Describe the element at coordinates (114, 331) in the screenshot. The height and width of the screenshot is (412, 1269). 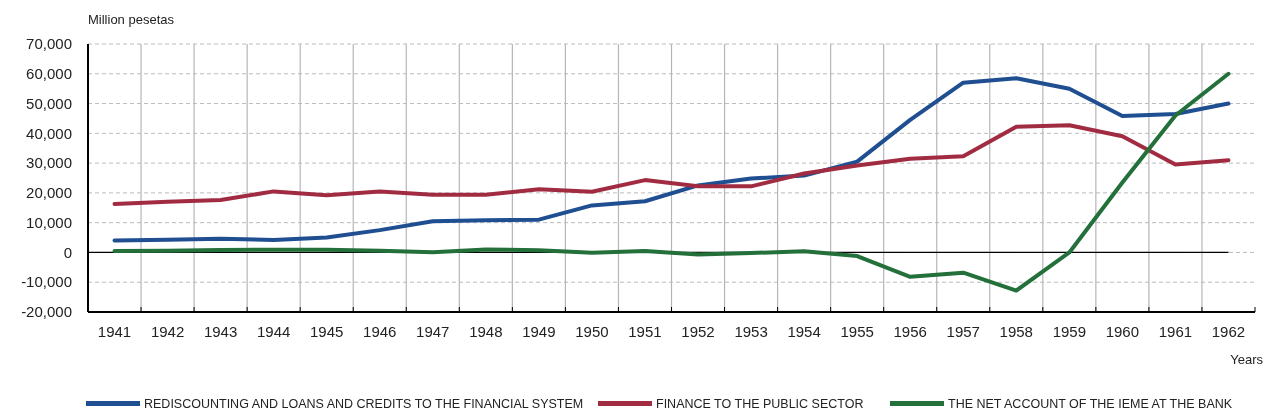
I see `x-tick-label: 1941` at that location.